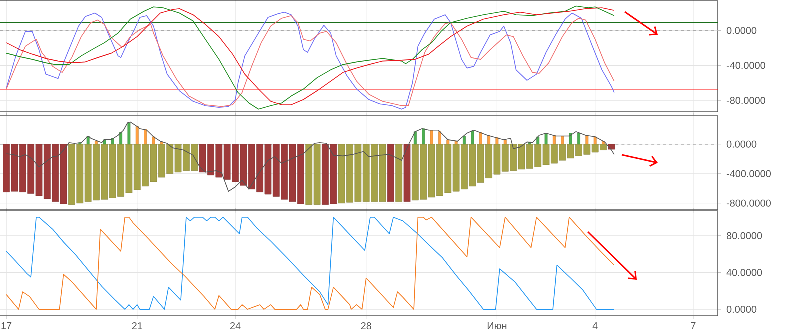  Describe the element at coordinates (235, 326) in the screenshot. I see `x-tick-label: 24` at that location.